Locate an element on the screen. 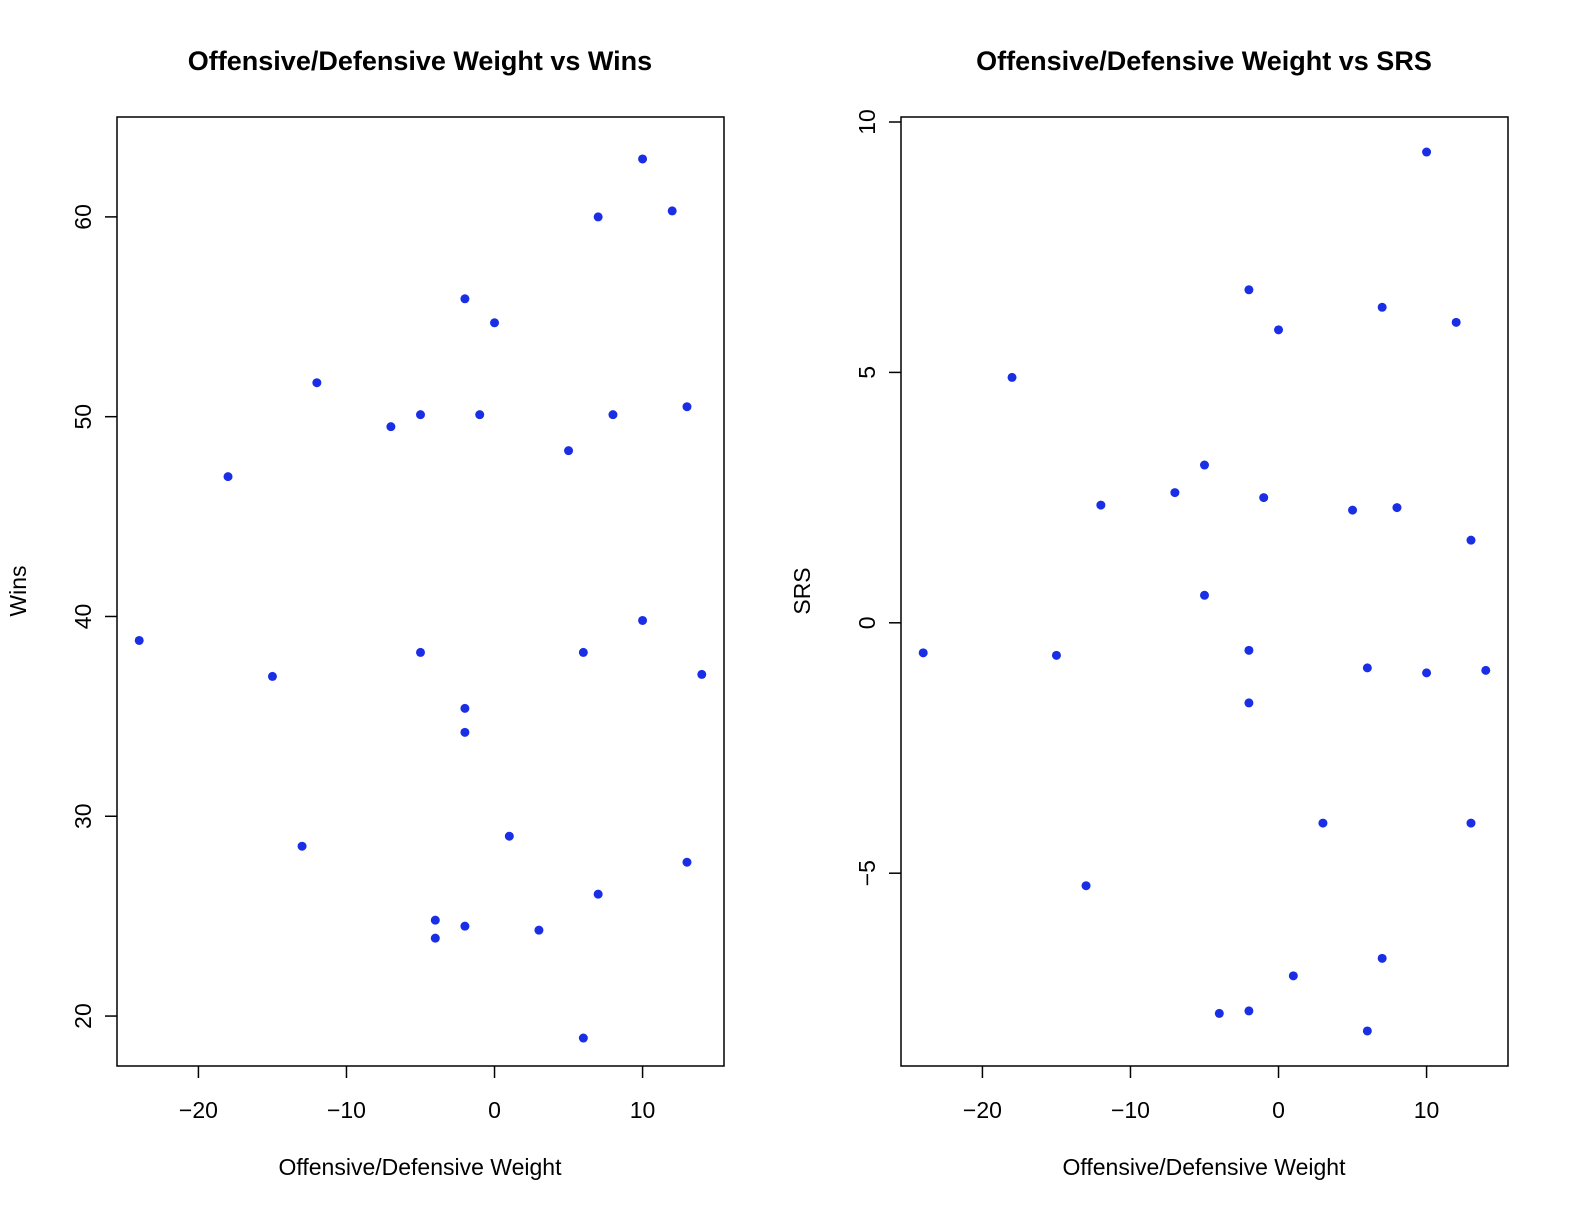 The image size is (1584, 1224). srs-x-tick-label: −10 is located at coordinates (1130, 1110).